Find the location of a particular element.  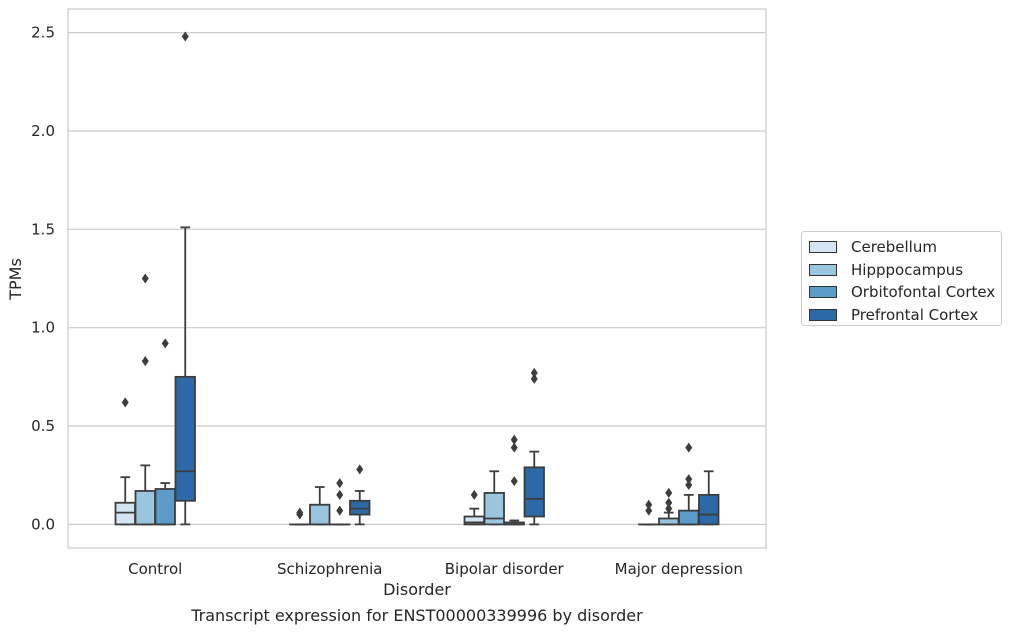

y-axis-title: TPMs is located at coordinates (15, 279).